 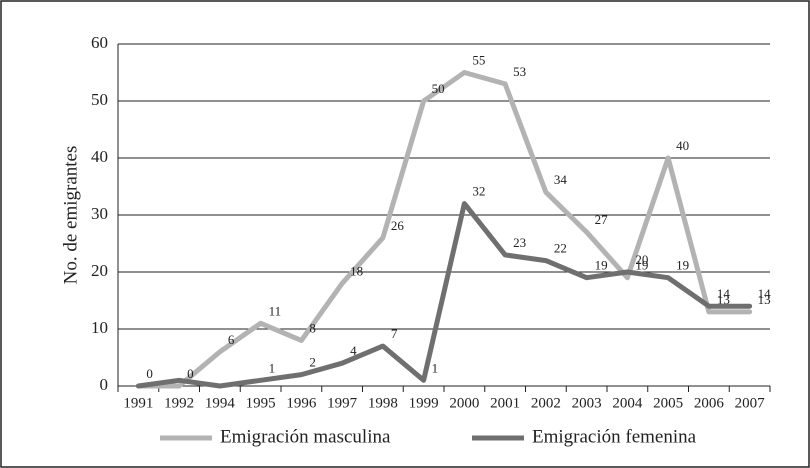 I want to click on data-label: 50, so click(x=438, y=88).